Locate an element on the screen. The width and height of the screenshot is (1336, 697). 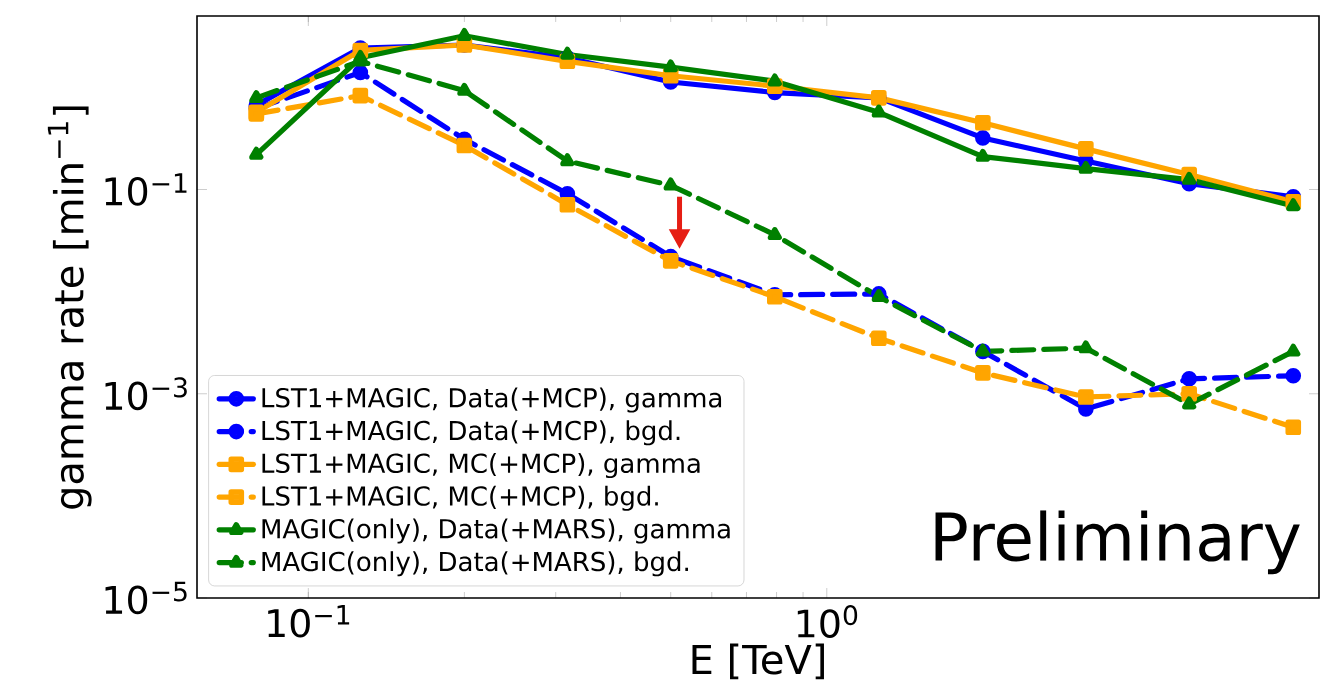
x-tick-label: 10$^{0}$ is located at coordinates (827, 621).